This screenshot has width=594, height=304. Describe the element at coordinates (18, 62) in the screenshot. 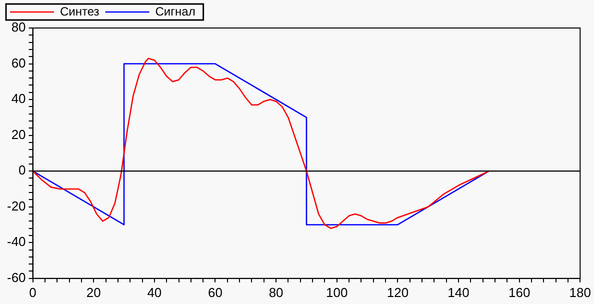

I see `y-tick-label: 60` at that location.